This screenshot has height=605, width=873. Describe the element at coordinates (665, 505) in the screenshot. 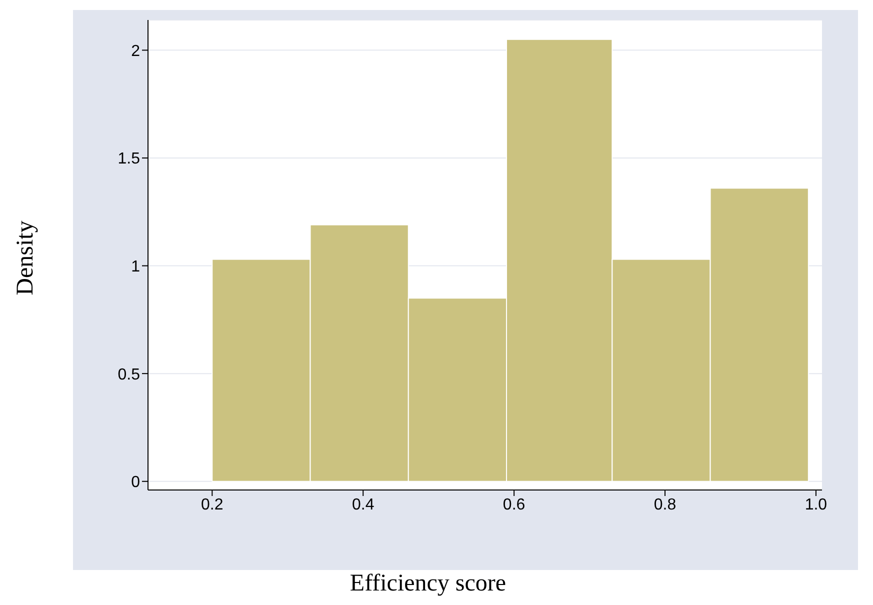

I see `x-tick-label: 0.8` at that location.